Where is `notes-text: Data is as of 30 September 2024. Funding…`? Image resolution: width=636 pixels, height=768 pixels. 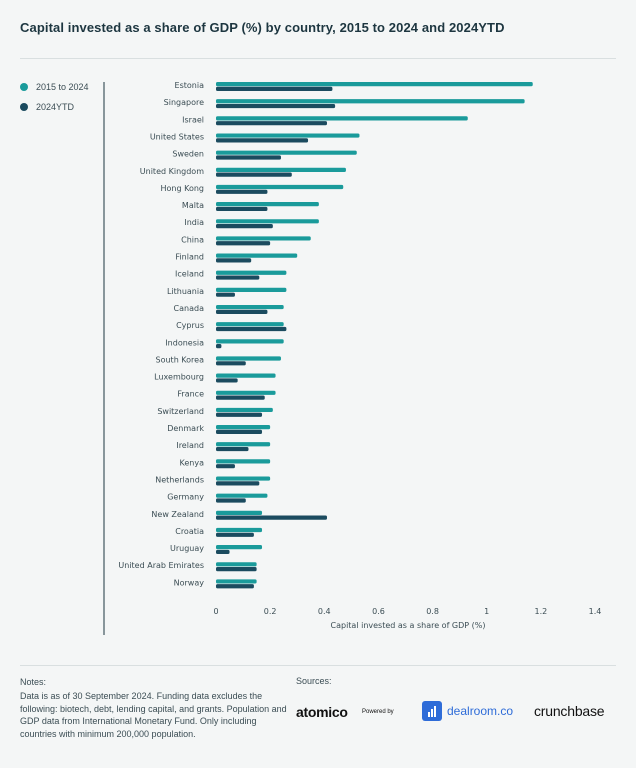 notes-text: Data is as of 30 September 2024. Funding… is located at coordinates (153, 715).